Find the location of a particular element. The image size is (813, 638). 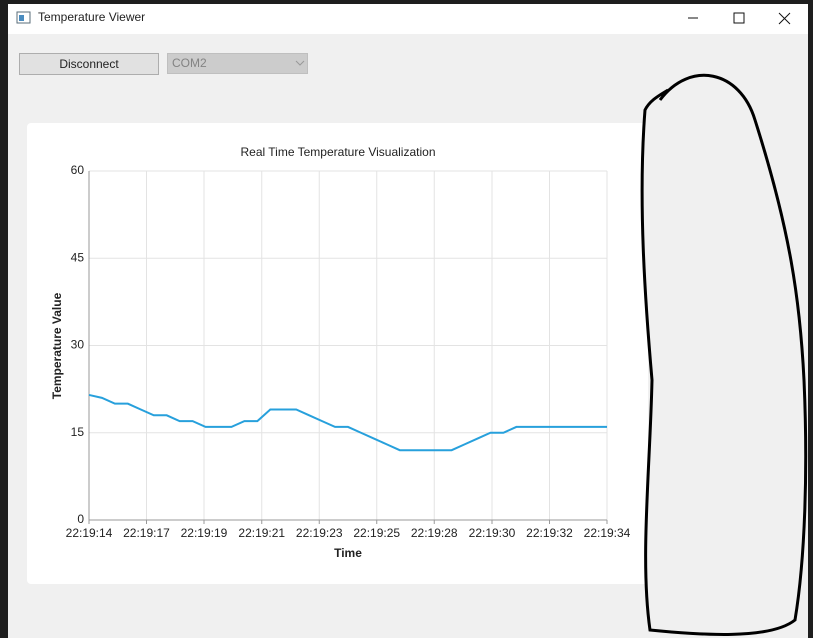

x-tick-label: 22:19:14 is located at coordinates (89, 533).